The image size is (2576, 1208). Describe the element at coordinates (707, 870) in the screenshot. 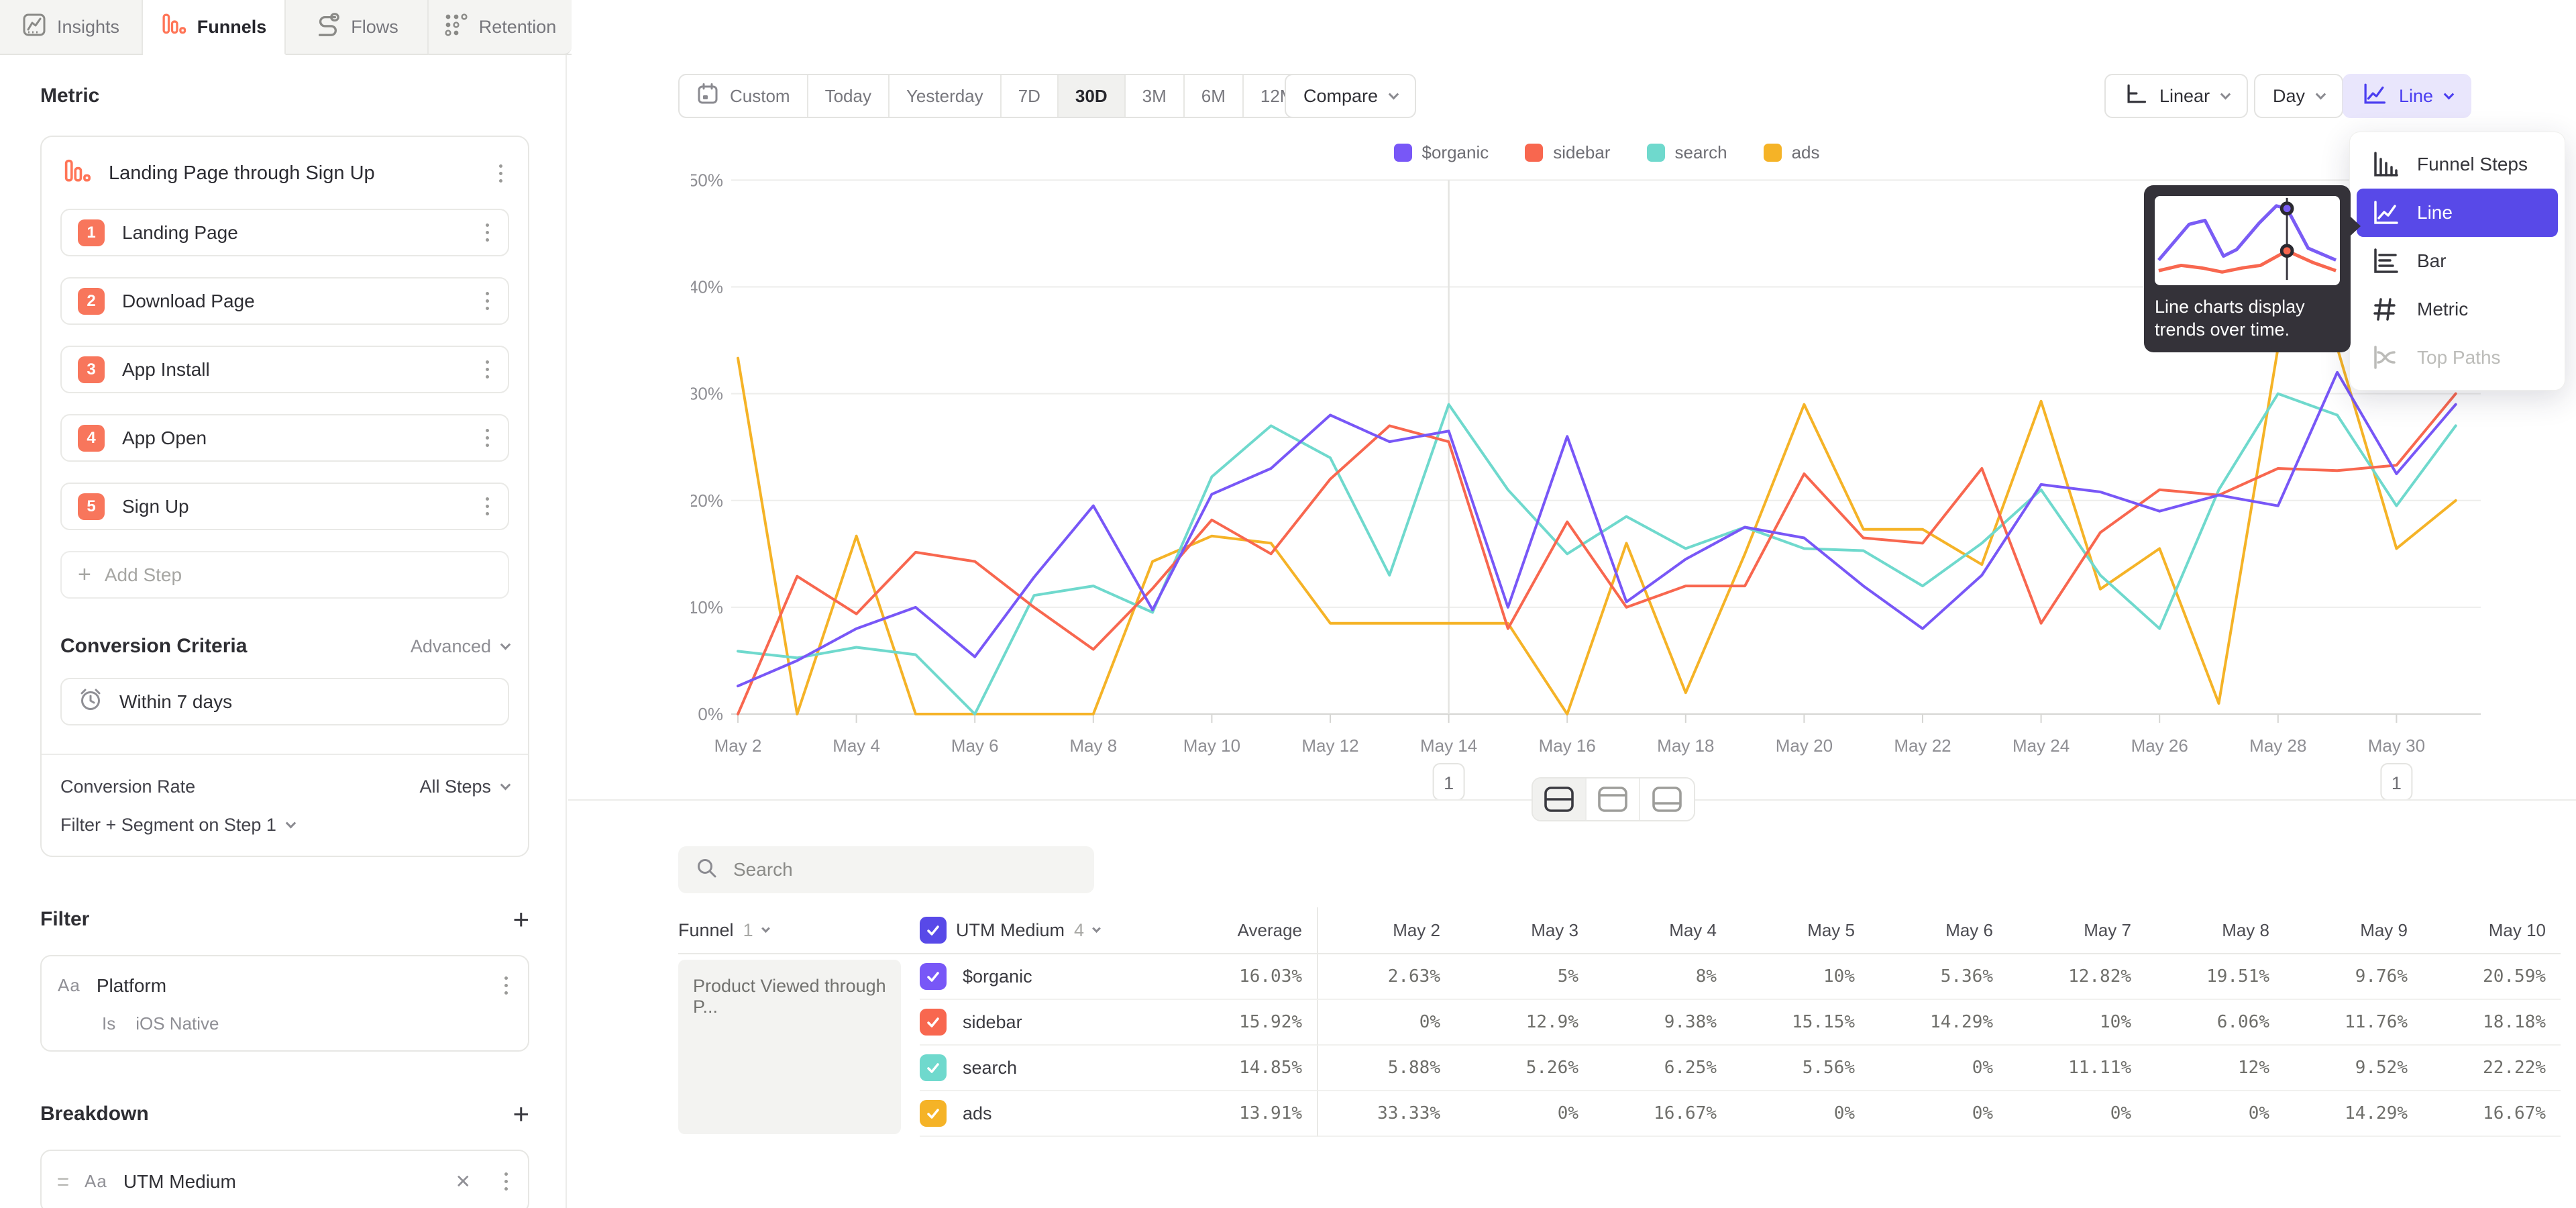

I see `search-icon` at that location.